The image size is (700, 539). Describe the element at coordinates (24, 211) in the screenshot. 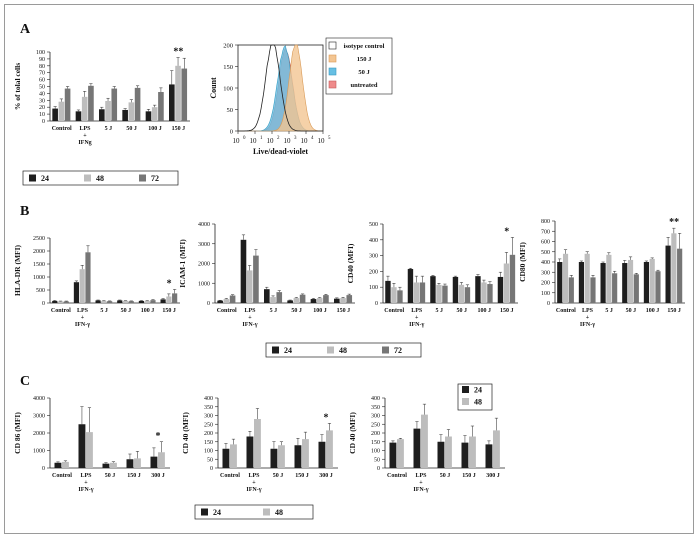

I see `panel-label-b: B` at that location.